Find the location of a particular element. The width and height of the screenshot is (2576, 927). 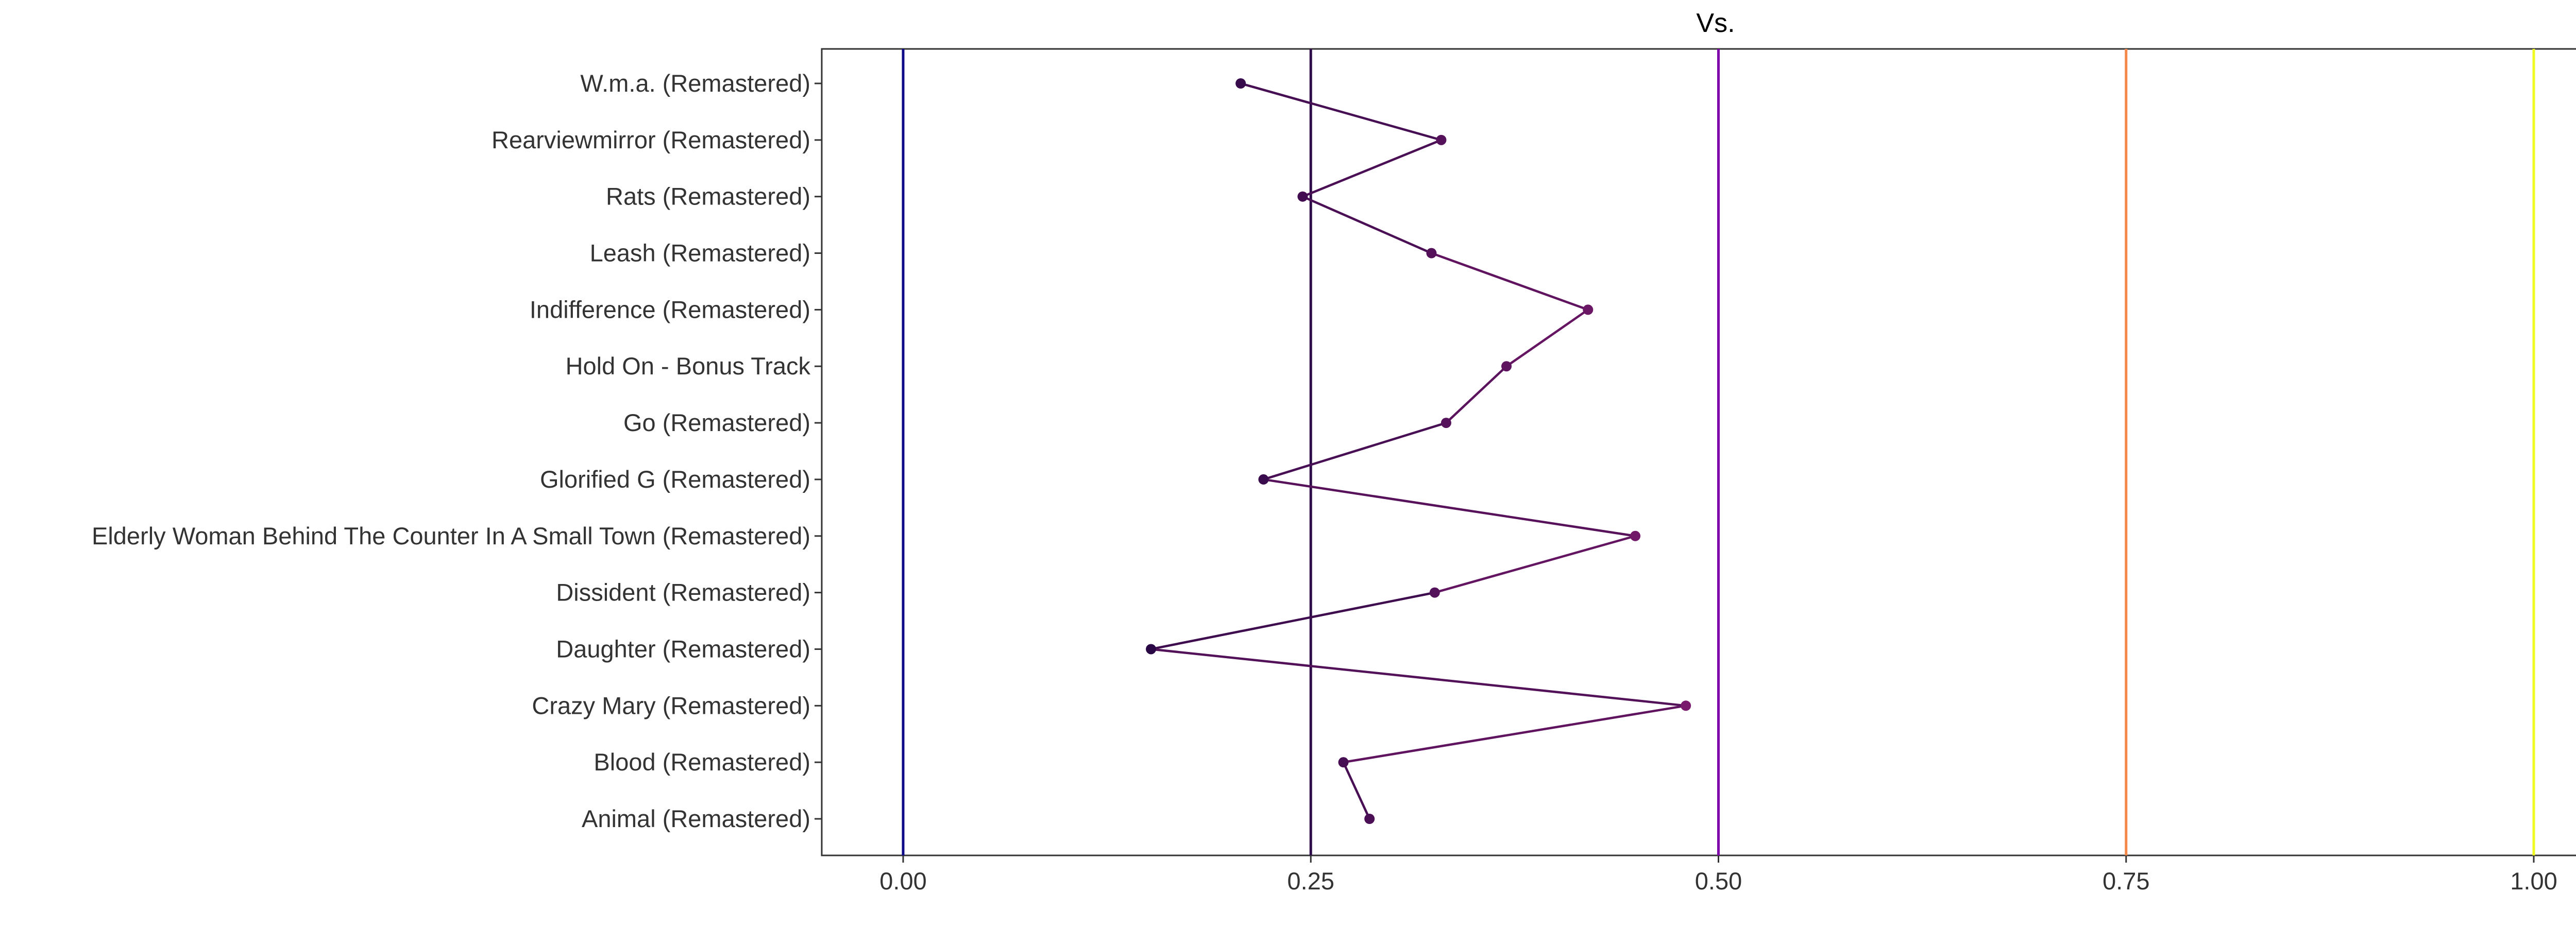

x-tick-label-4: 1.00 is located at coordinates (2533, 881).